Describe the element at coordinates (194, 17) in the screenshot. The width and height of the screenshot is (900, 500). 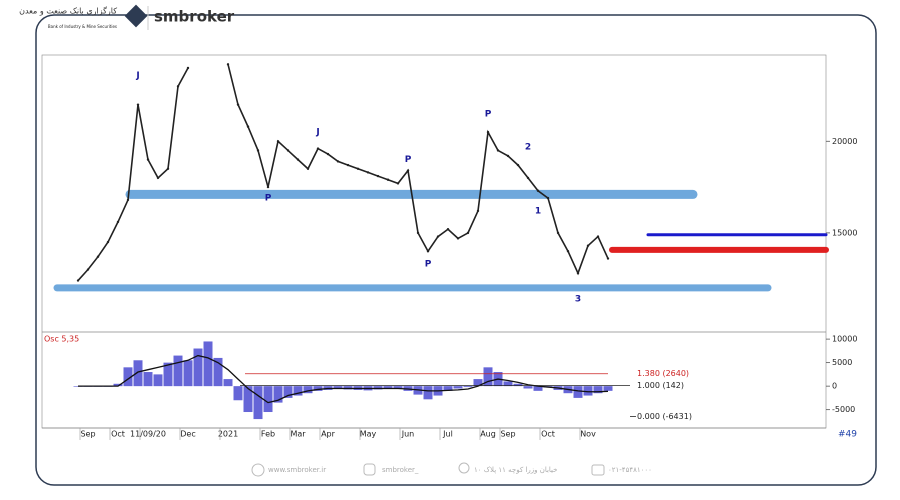
I see `brand: smbroker` at that location.